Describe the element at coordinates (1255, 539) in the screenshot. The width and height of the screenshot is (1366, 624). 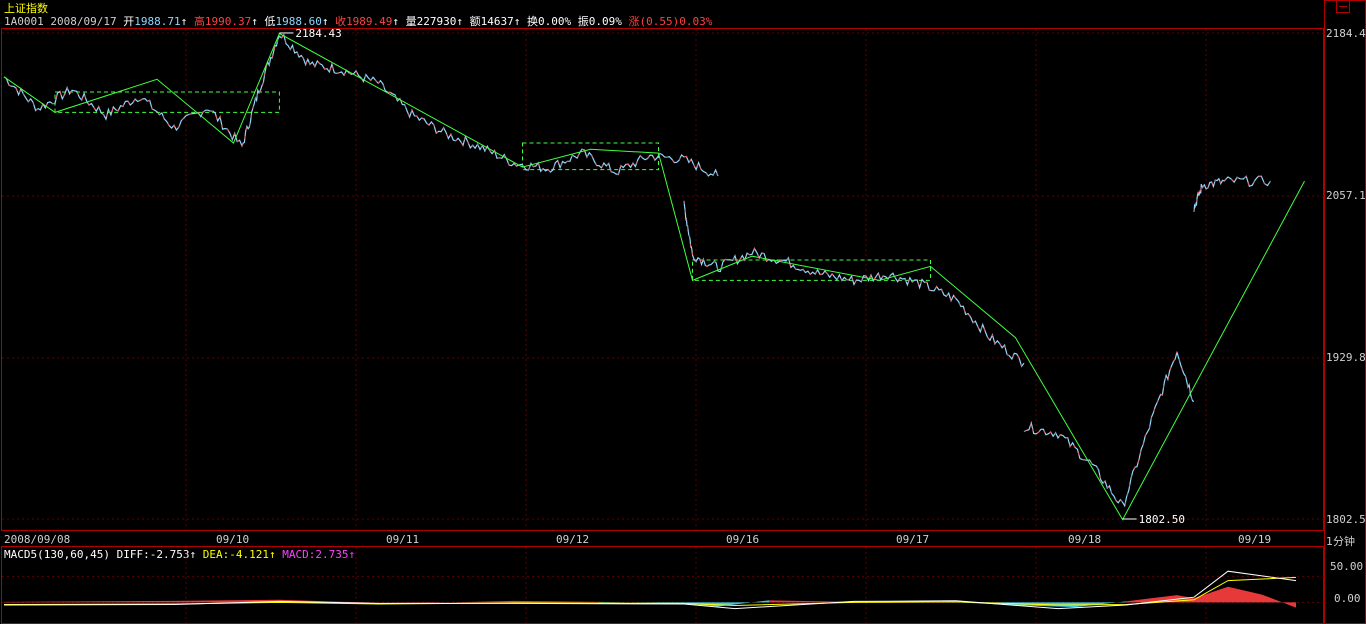
I see `x-tick-label: 09/19` at that location.